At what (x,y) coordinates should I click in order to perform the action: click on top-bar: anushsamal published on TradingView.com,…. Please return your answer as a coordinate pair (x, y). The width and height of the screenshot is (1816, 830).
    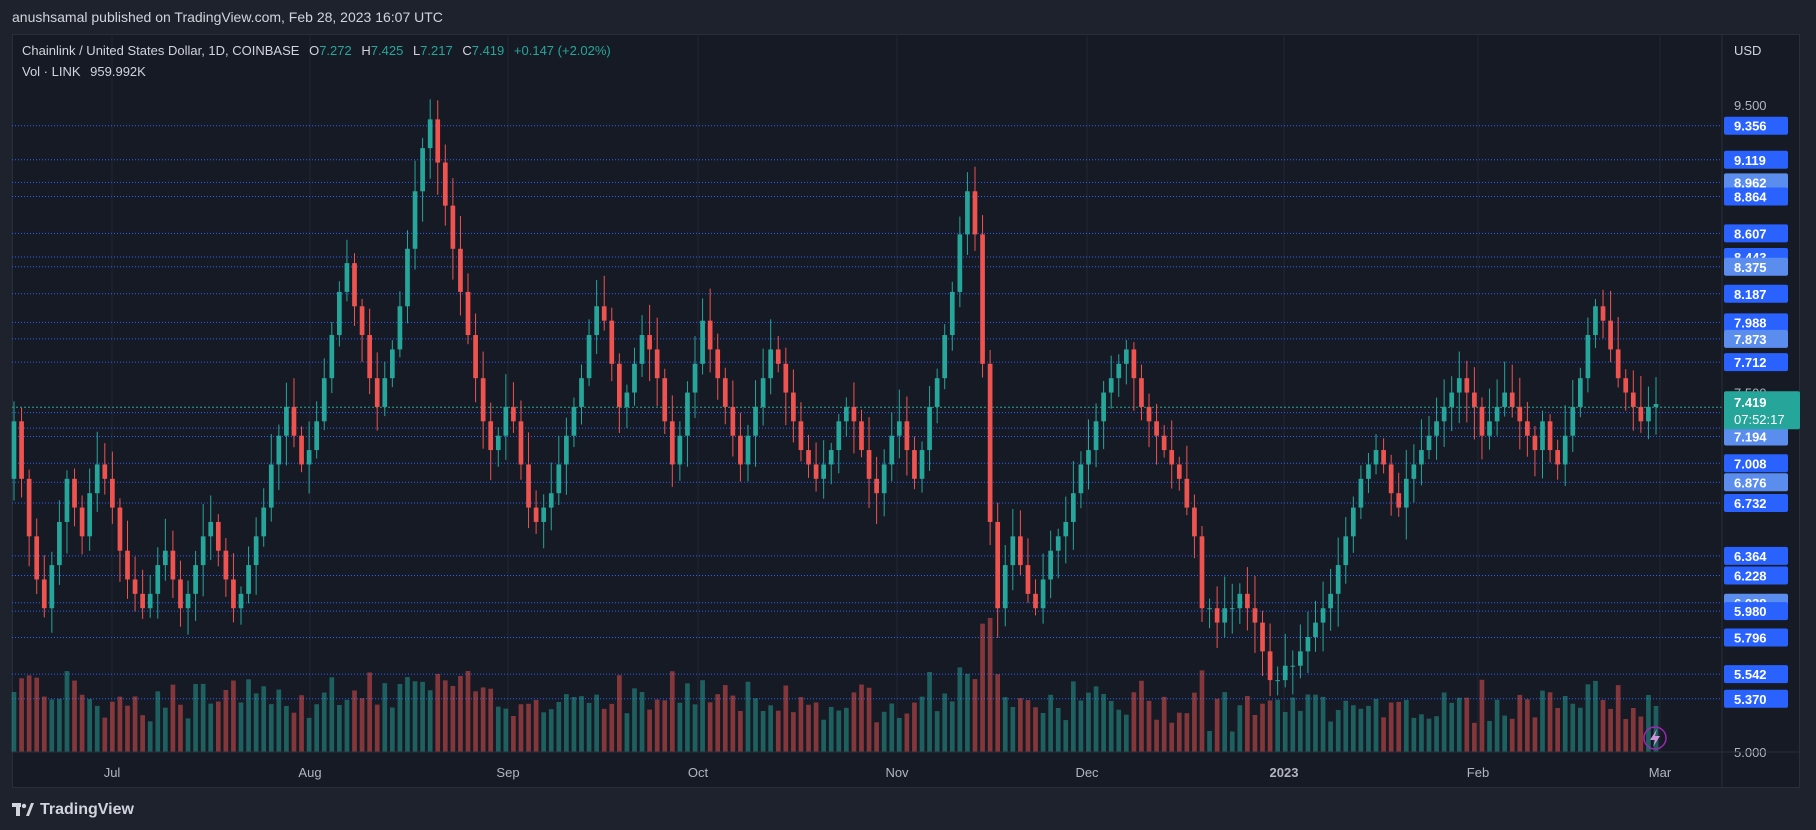
    Looking at the image, I should click on (908, 17).